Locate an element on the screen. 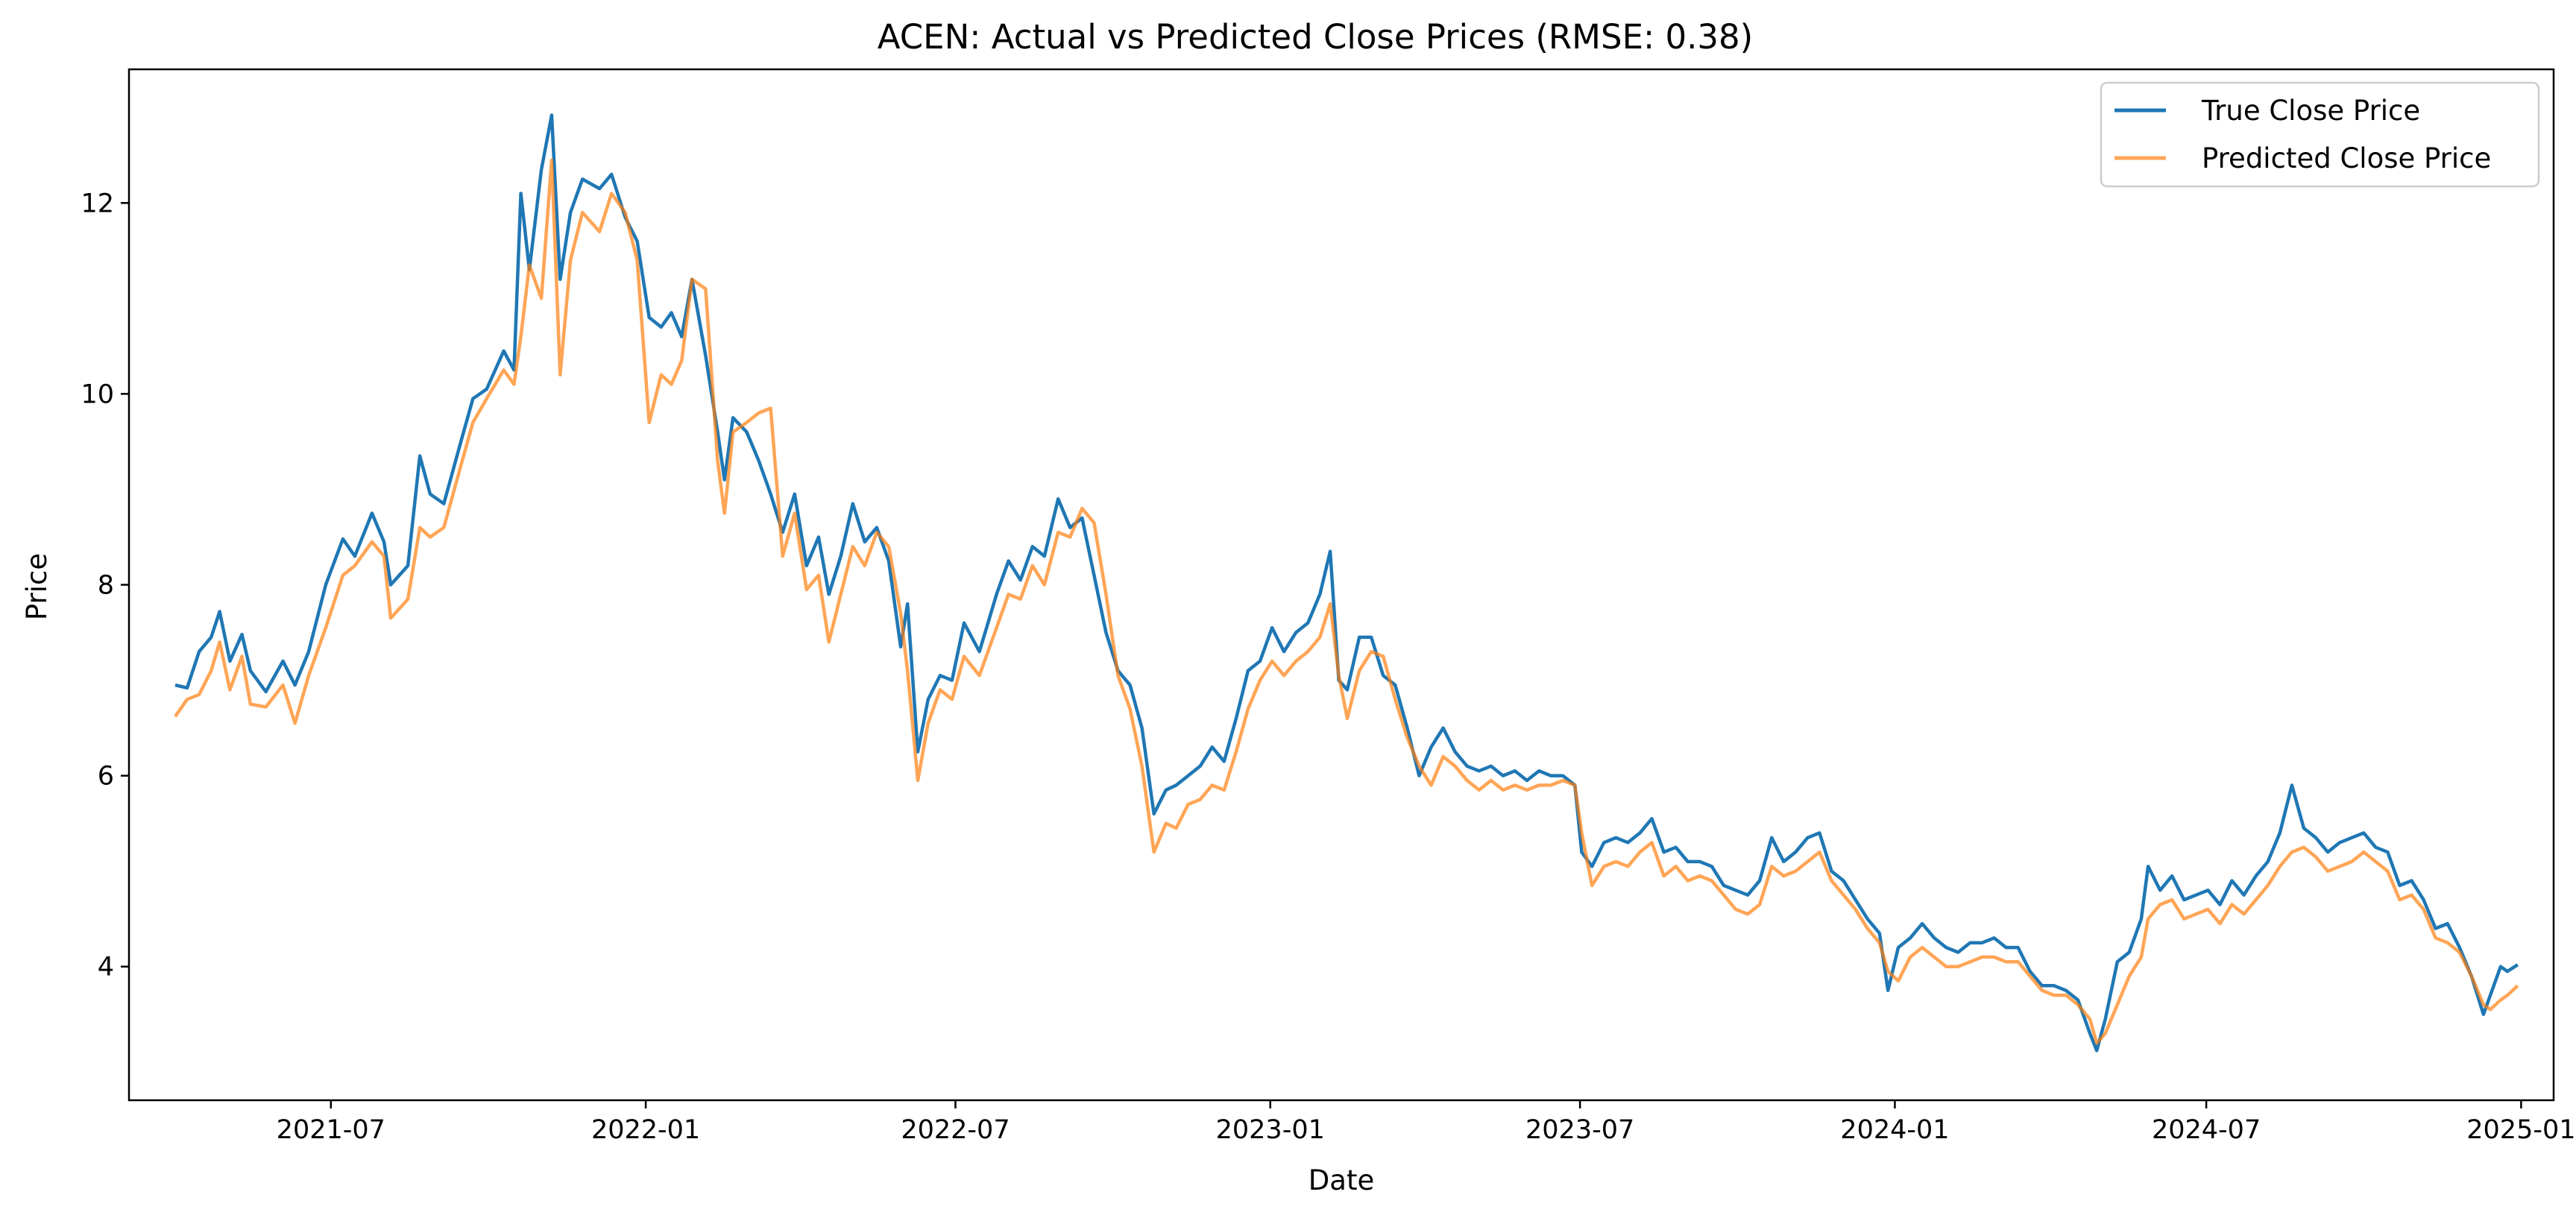  x-tick-label: 2022-07 is located at coordinates (956, 1130).